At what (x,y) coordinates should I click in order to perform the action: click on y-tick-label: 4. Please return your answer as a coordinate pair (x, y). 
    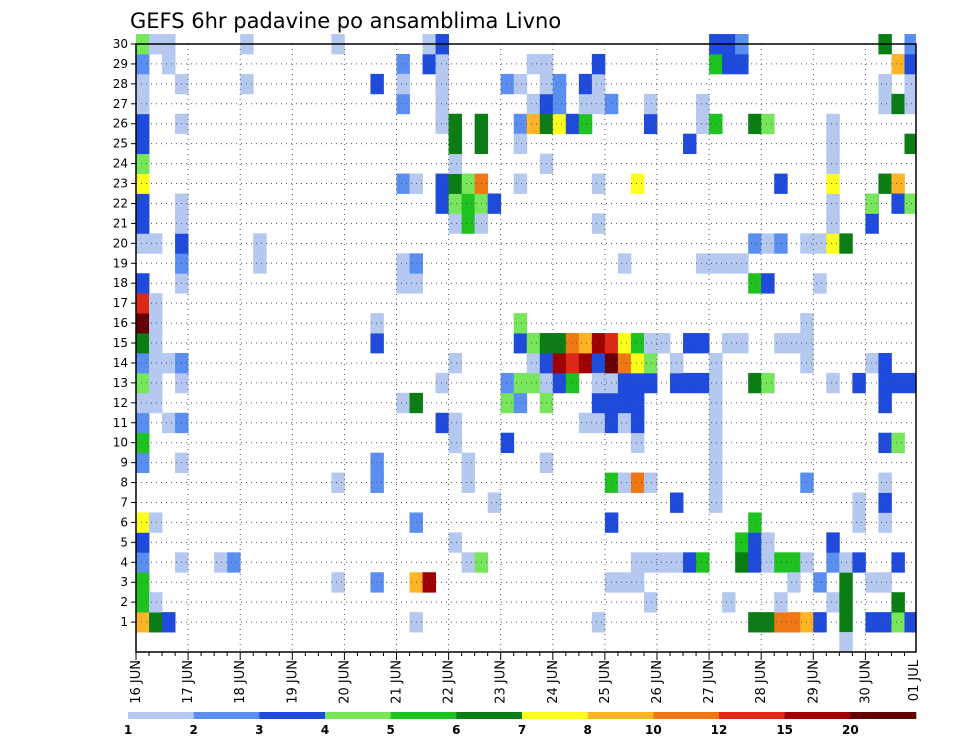
    Looking at the image, I should click on (124, 562).